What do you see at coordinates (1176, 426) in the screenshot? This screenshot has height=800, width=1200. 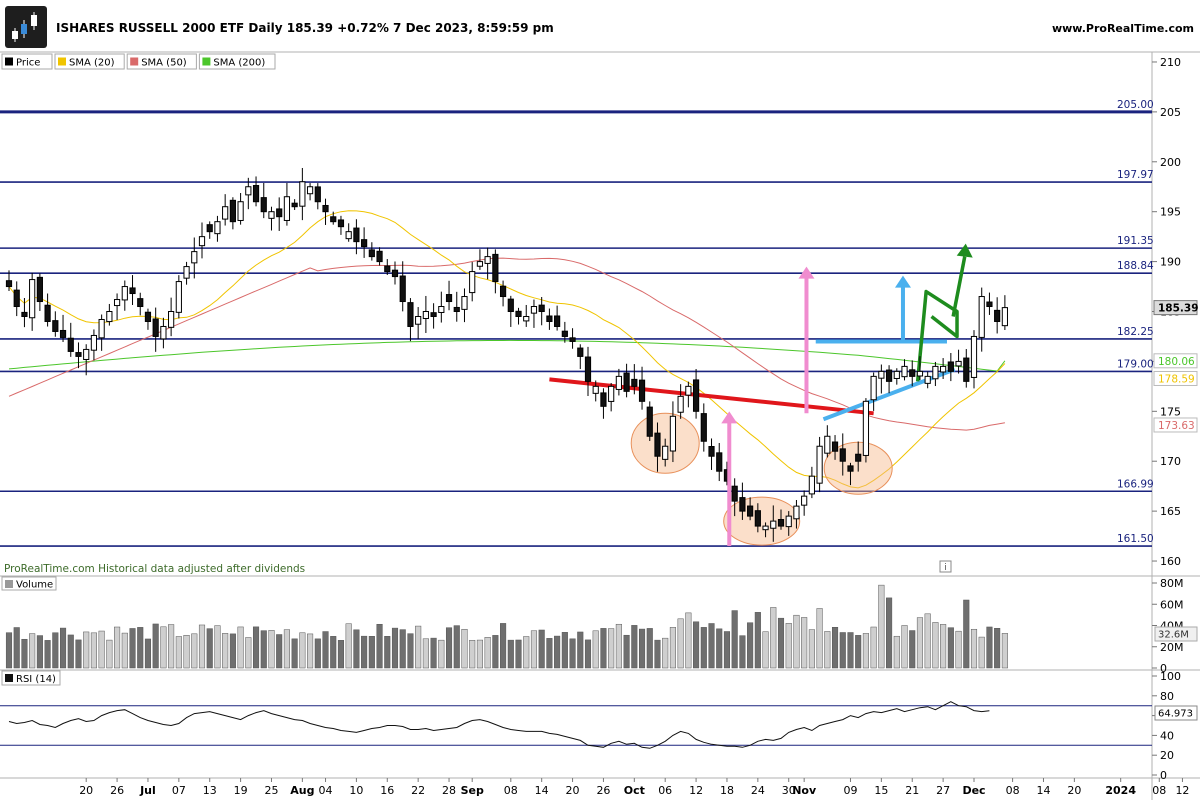 I see `sma-value-label: 173.63` at bounding box center [1176, 426].